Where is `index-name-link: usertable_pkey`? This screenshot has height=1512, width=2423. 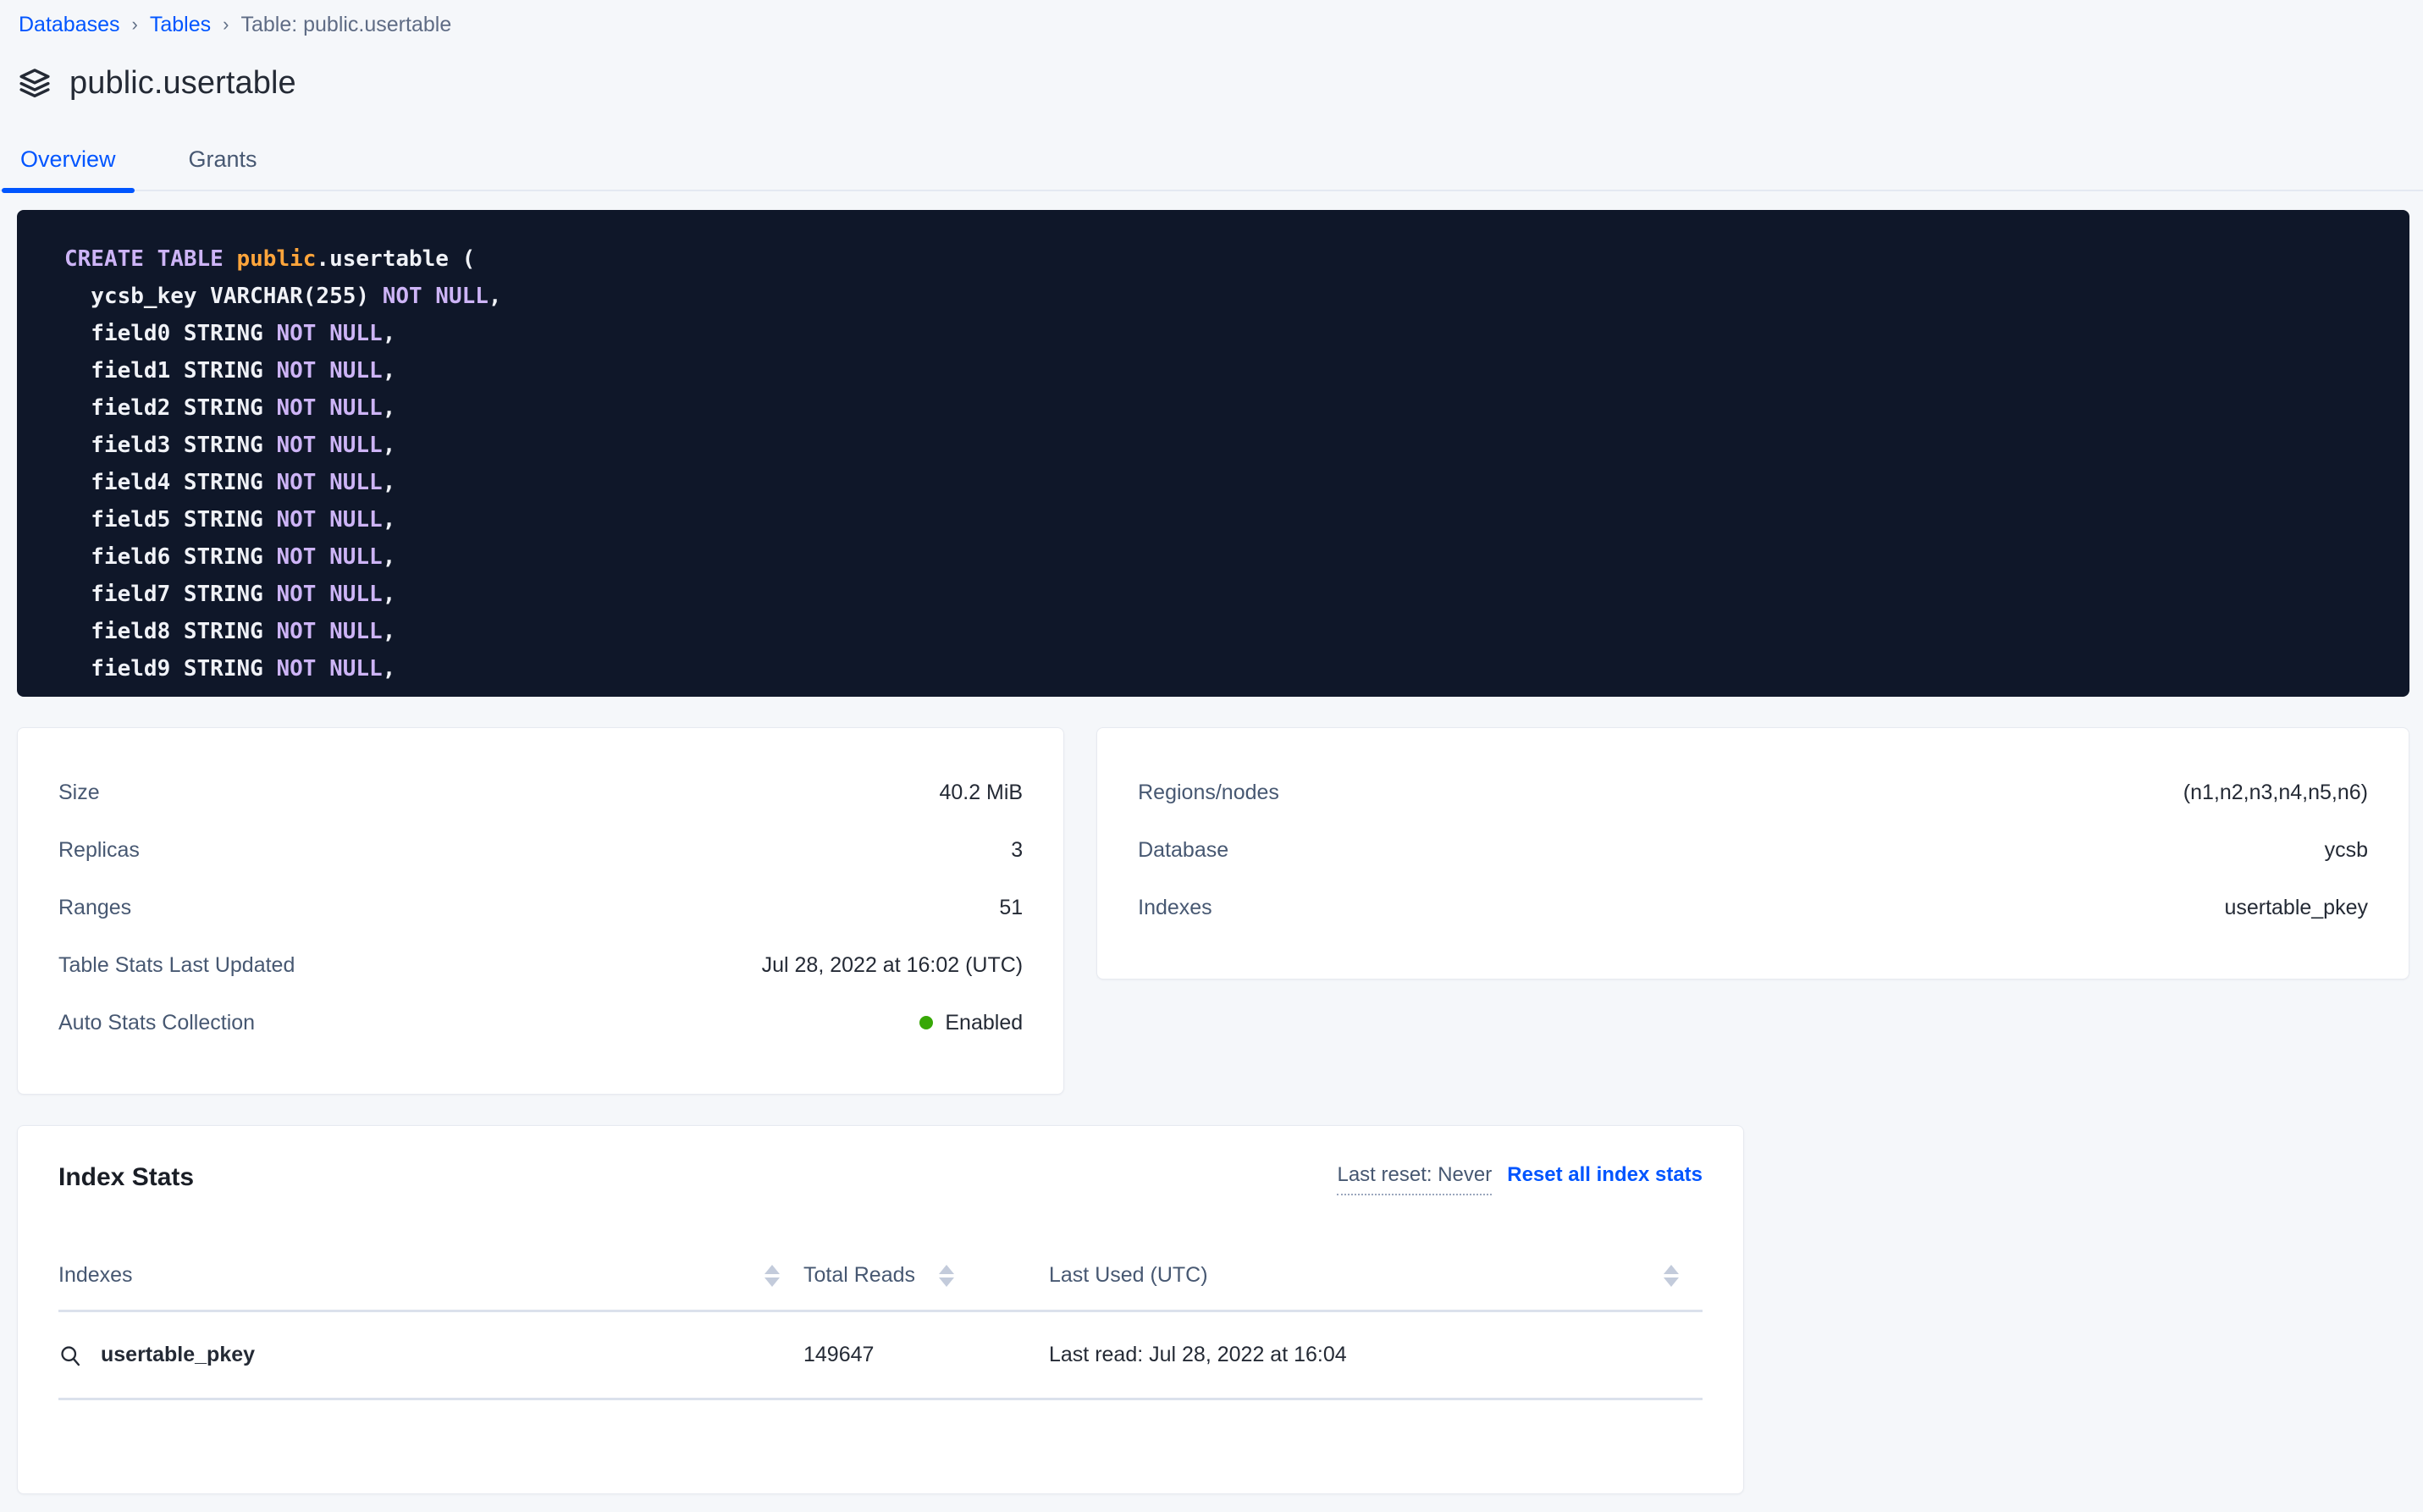
index-name-link: usertable_pkey is located at coordinates (178, 1354).